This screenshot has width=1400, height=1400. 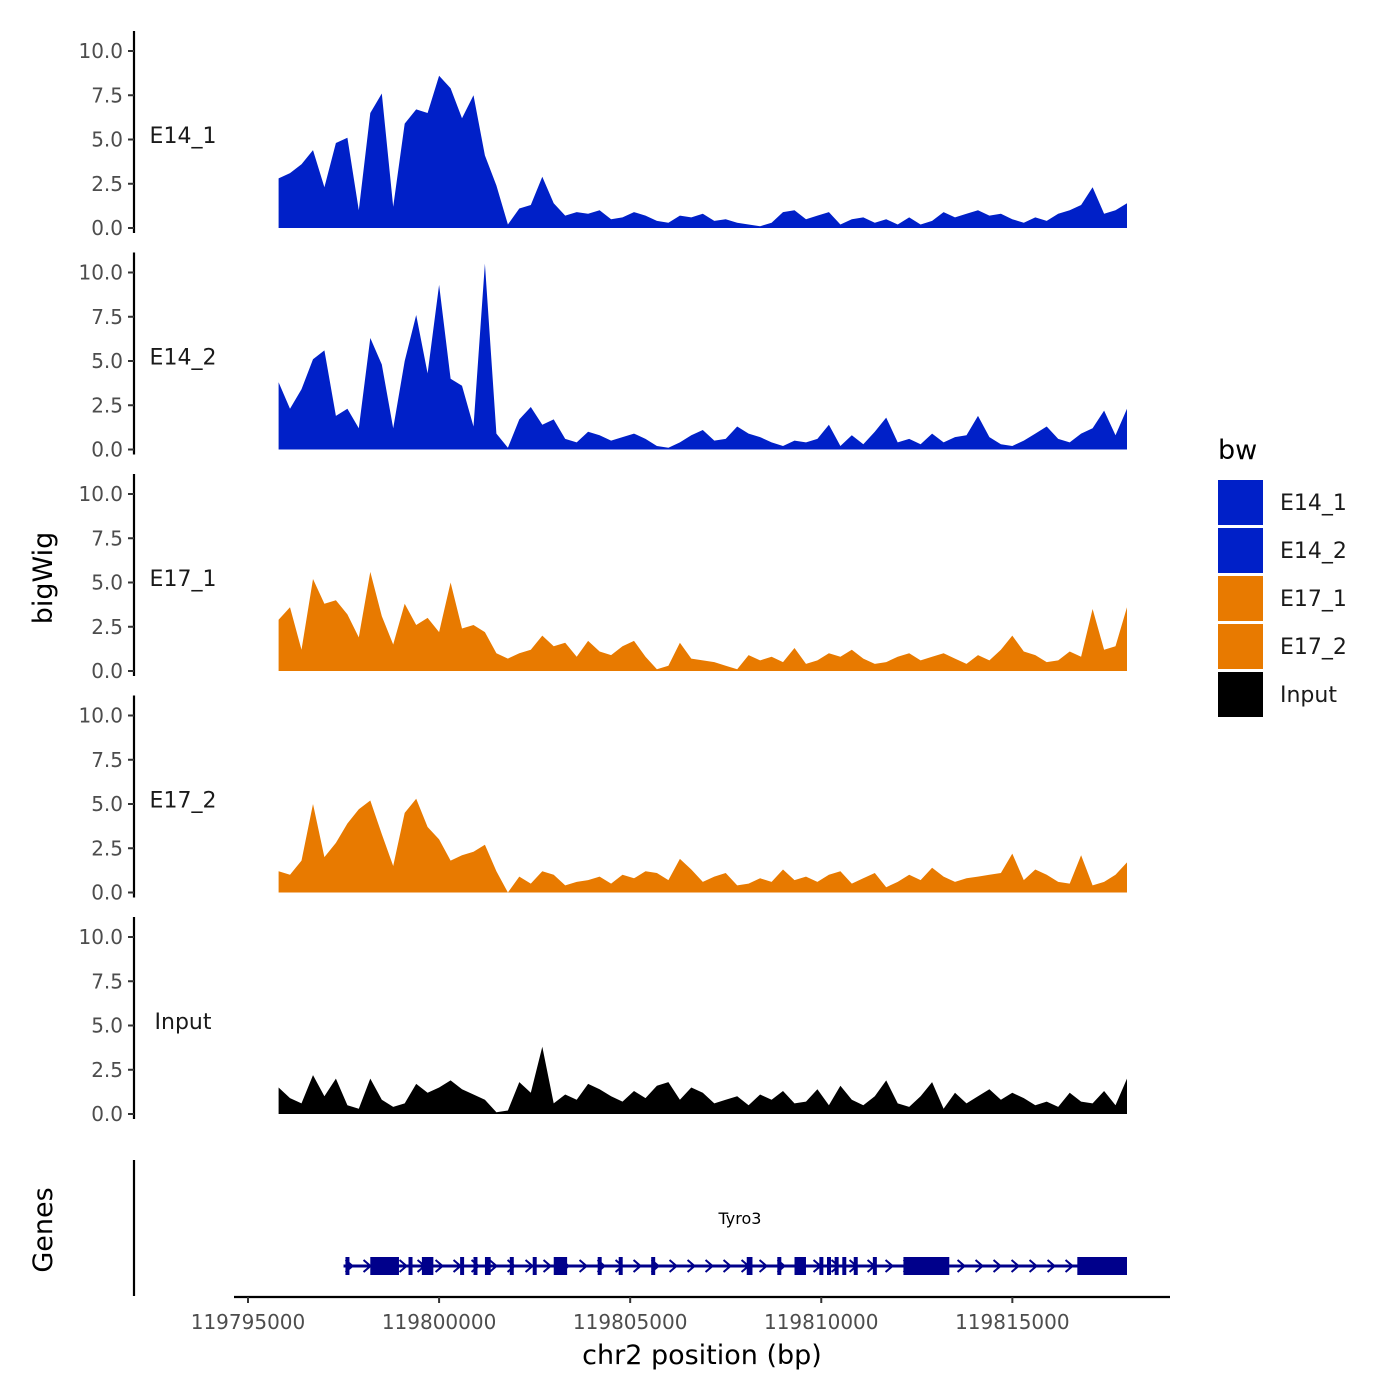 I want to click on track-label: E14_1, so click(x=183, y=136).